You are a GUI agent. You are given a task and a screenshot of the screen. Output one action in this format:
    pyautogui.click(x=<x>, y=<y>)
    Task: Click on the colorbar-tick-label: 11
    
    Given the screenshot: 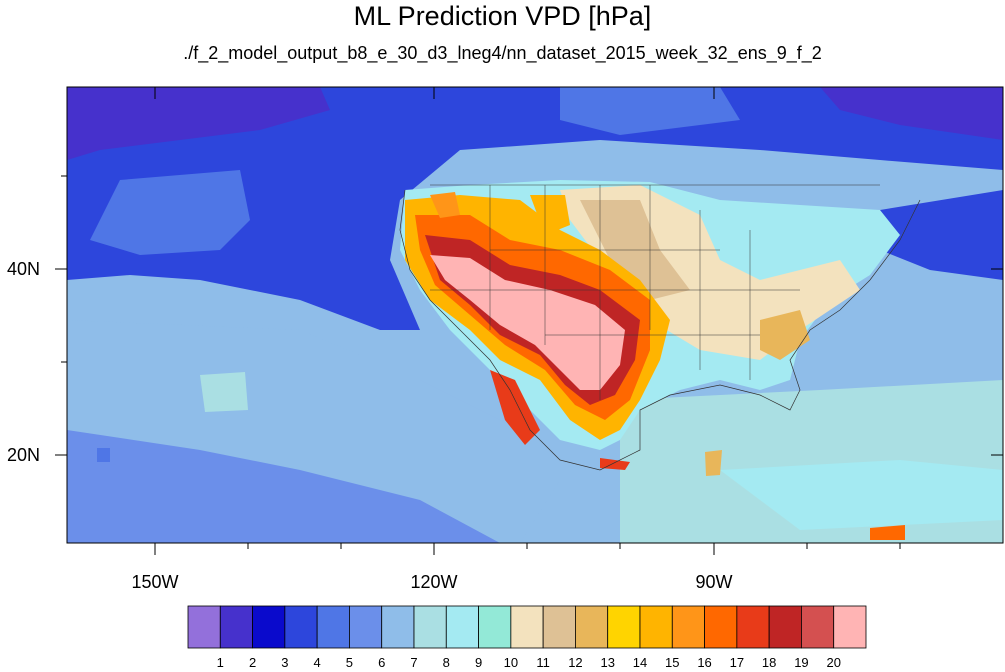 What is the action you would take?
    pyautogui.click(x=543, y=662)
    